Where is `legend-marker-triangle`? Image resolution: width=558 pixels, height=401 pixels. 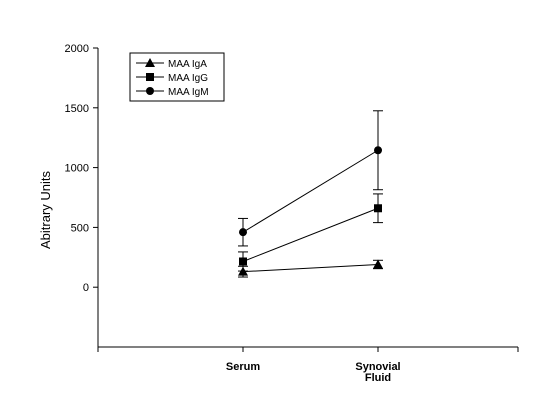
legend-marker-triangle is located at coordinates (150, 62).